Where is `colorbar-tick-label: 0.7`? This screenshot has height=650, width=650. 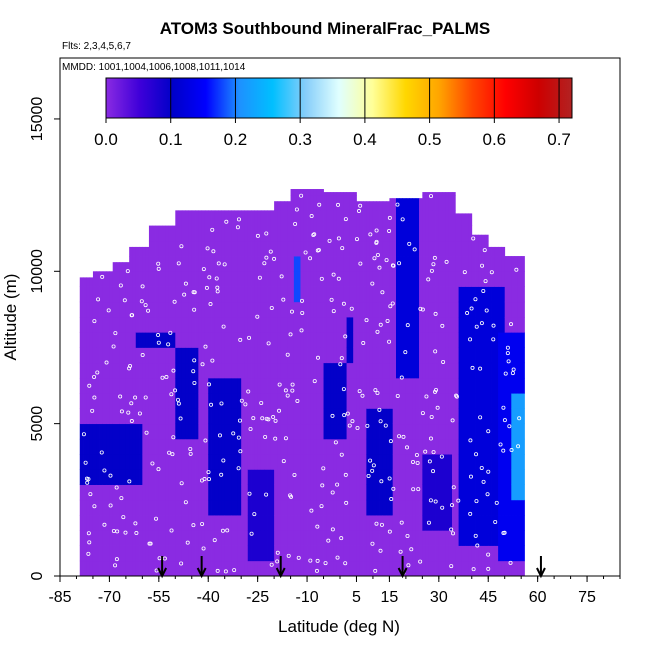
colorbar-tick-label: 0.7 is located at coordinates (559, 139).